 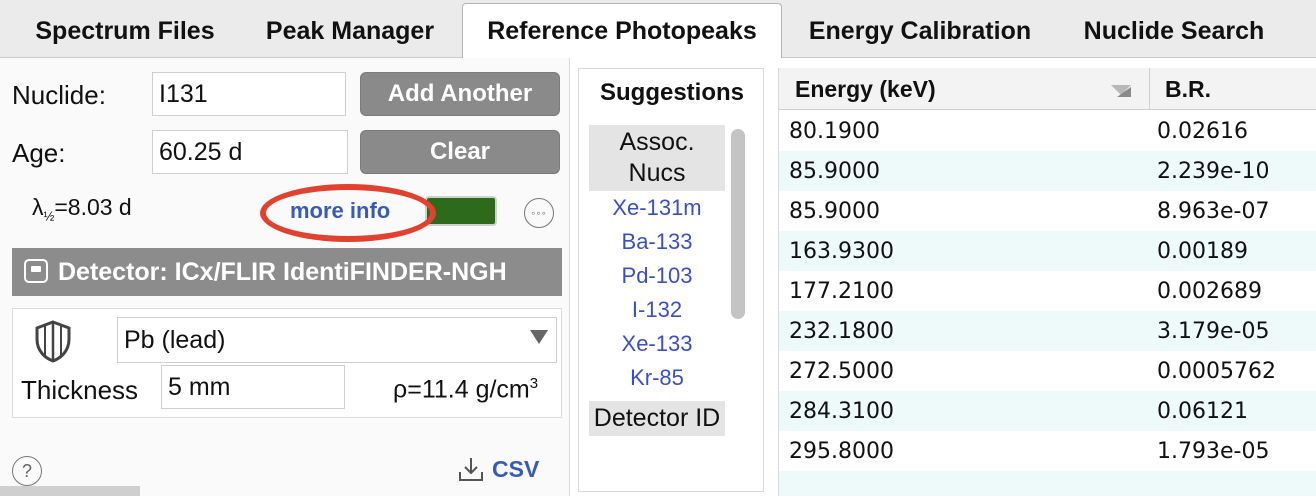 I want to click on table-row-partial, so click(x=1047, y=483).